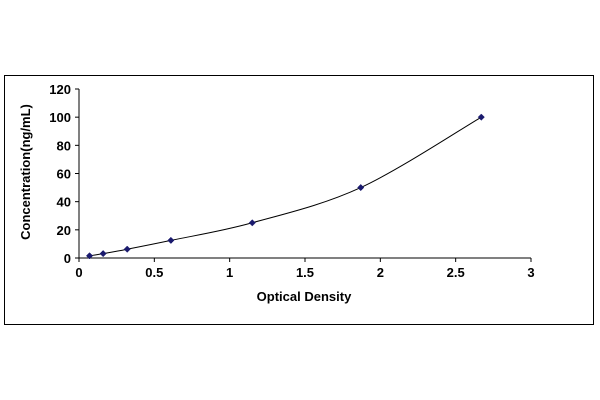  What do you see at coordinates (380, 272) in the screenshot?
I see `x-tick-label: 2` at bounding box center [380, 272].